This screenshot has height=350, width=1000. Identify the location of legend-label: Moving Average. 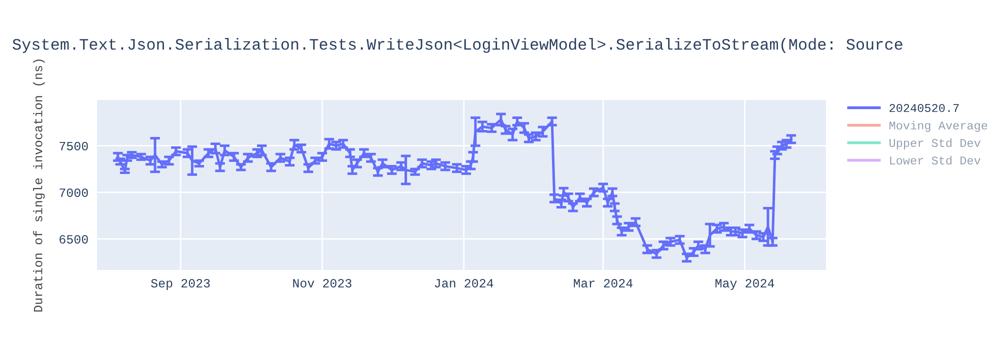
(939, 126).